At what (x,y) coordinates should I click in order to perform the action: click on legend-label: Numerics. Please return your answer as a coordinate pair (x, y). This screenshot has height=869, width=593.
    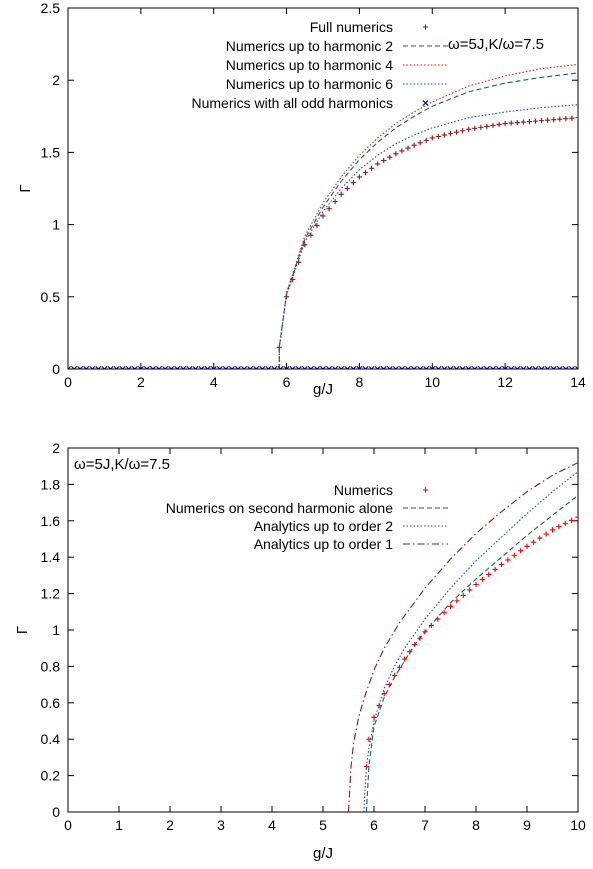
    Looking at the image, I should click on (363, 490).